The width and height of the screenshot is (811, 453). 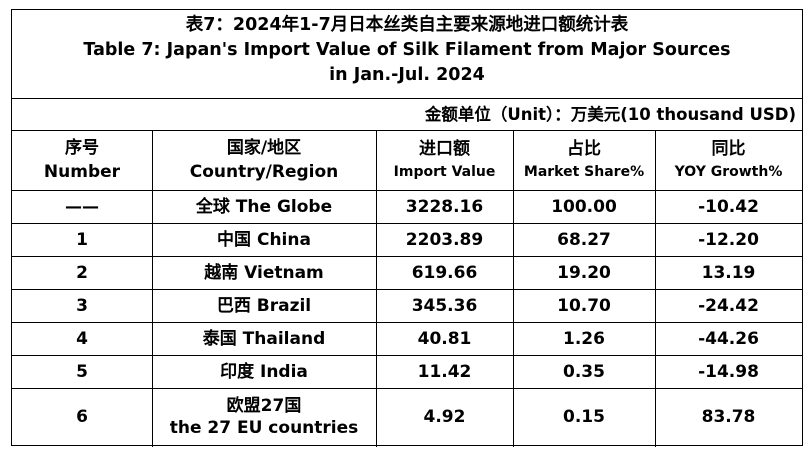 What do you see at coordinates (264, 239) in the screenshot?
I see `row-country: 中国 China` at bounding box center [264, 239].